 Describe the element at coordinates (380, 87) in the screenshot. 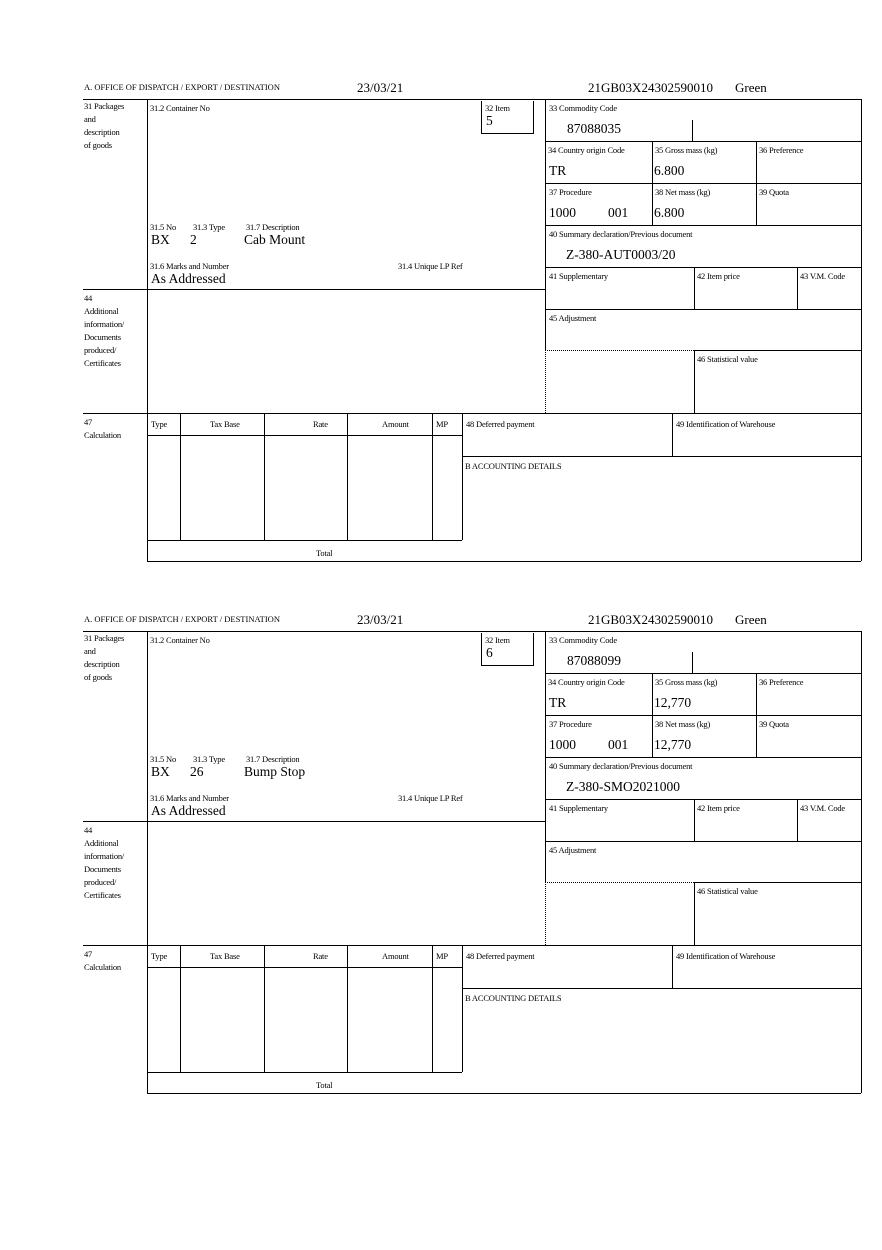

I see `declaration-date: 23/03/21` at that location.